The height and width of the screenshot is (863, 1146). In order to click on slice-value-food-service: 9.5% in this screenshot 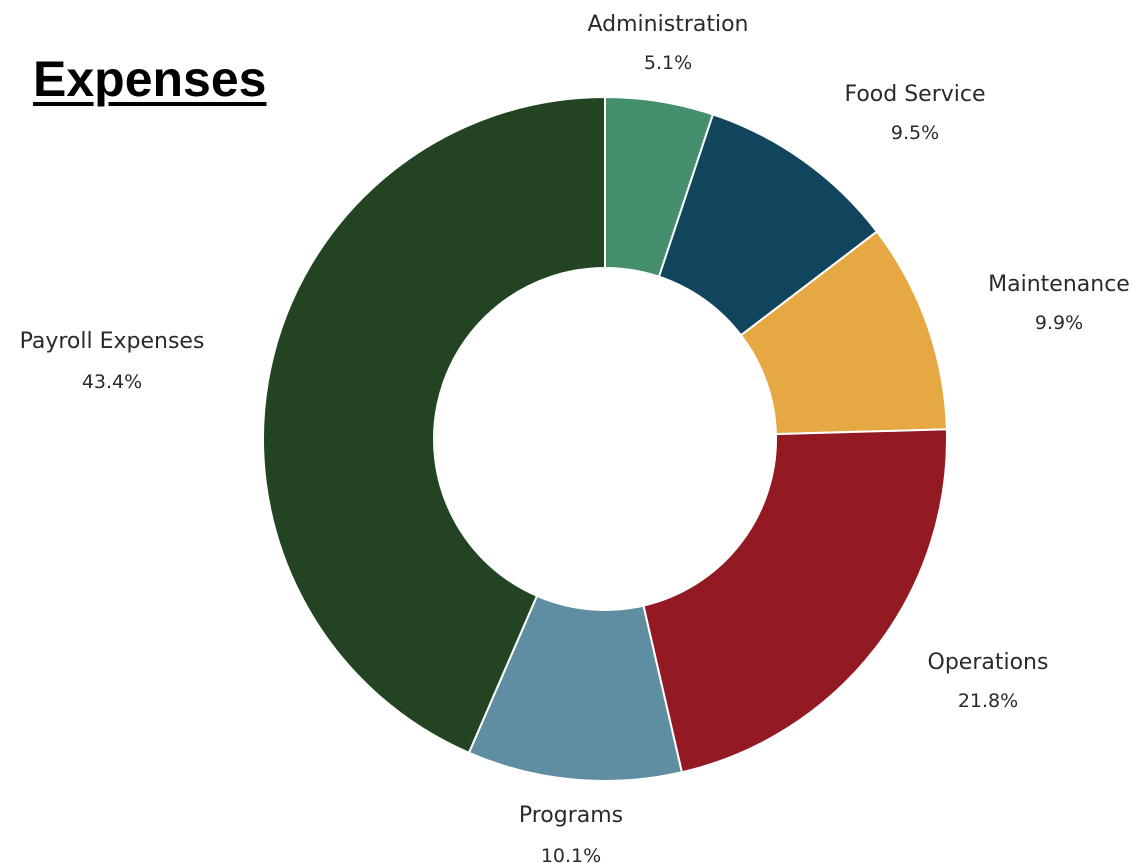, I will do `click(915, 133)`.